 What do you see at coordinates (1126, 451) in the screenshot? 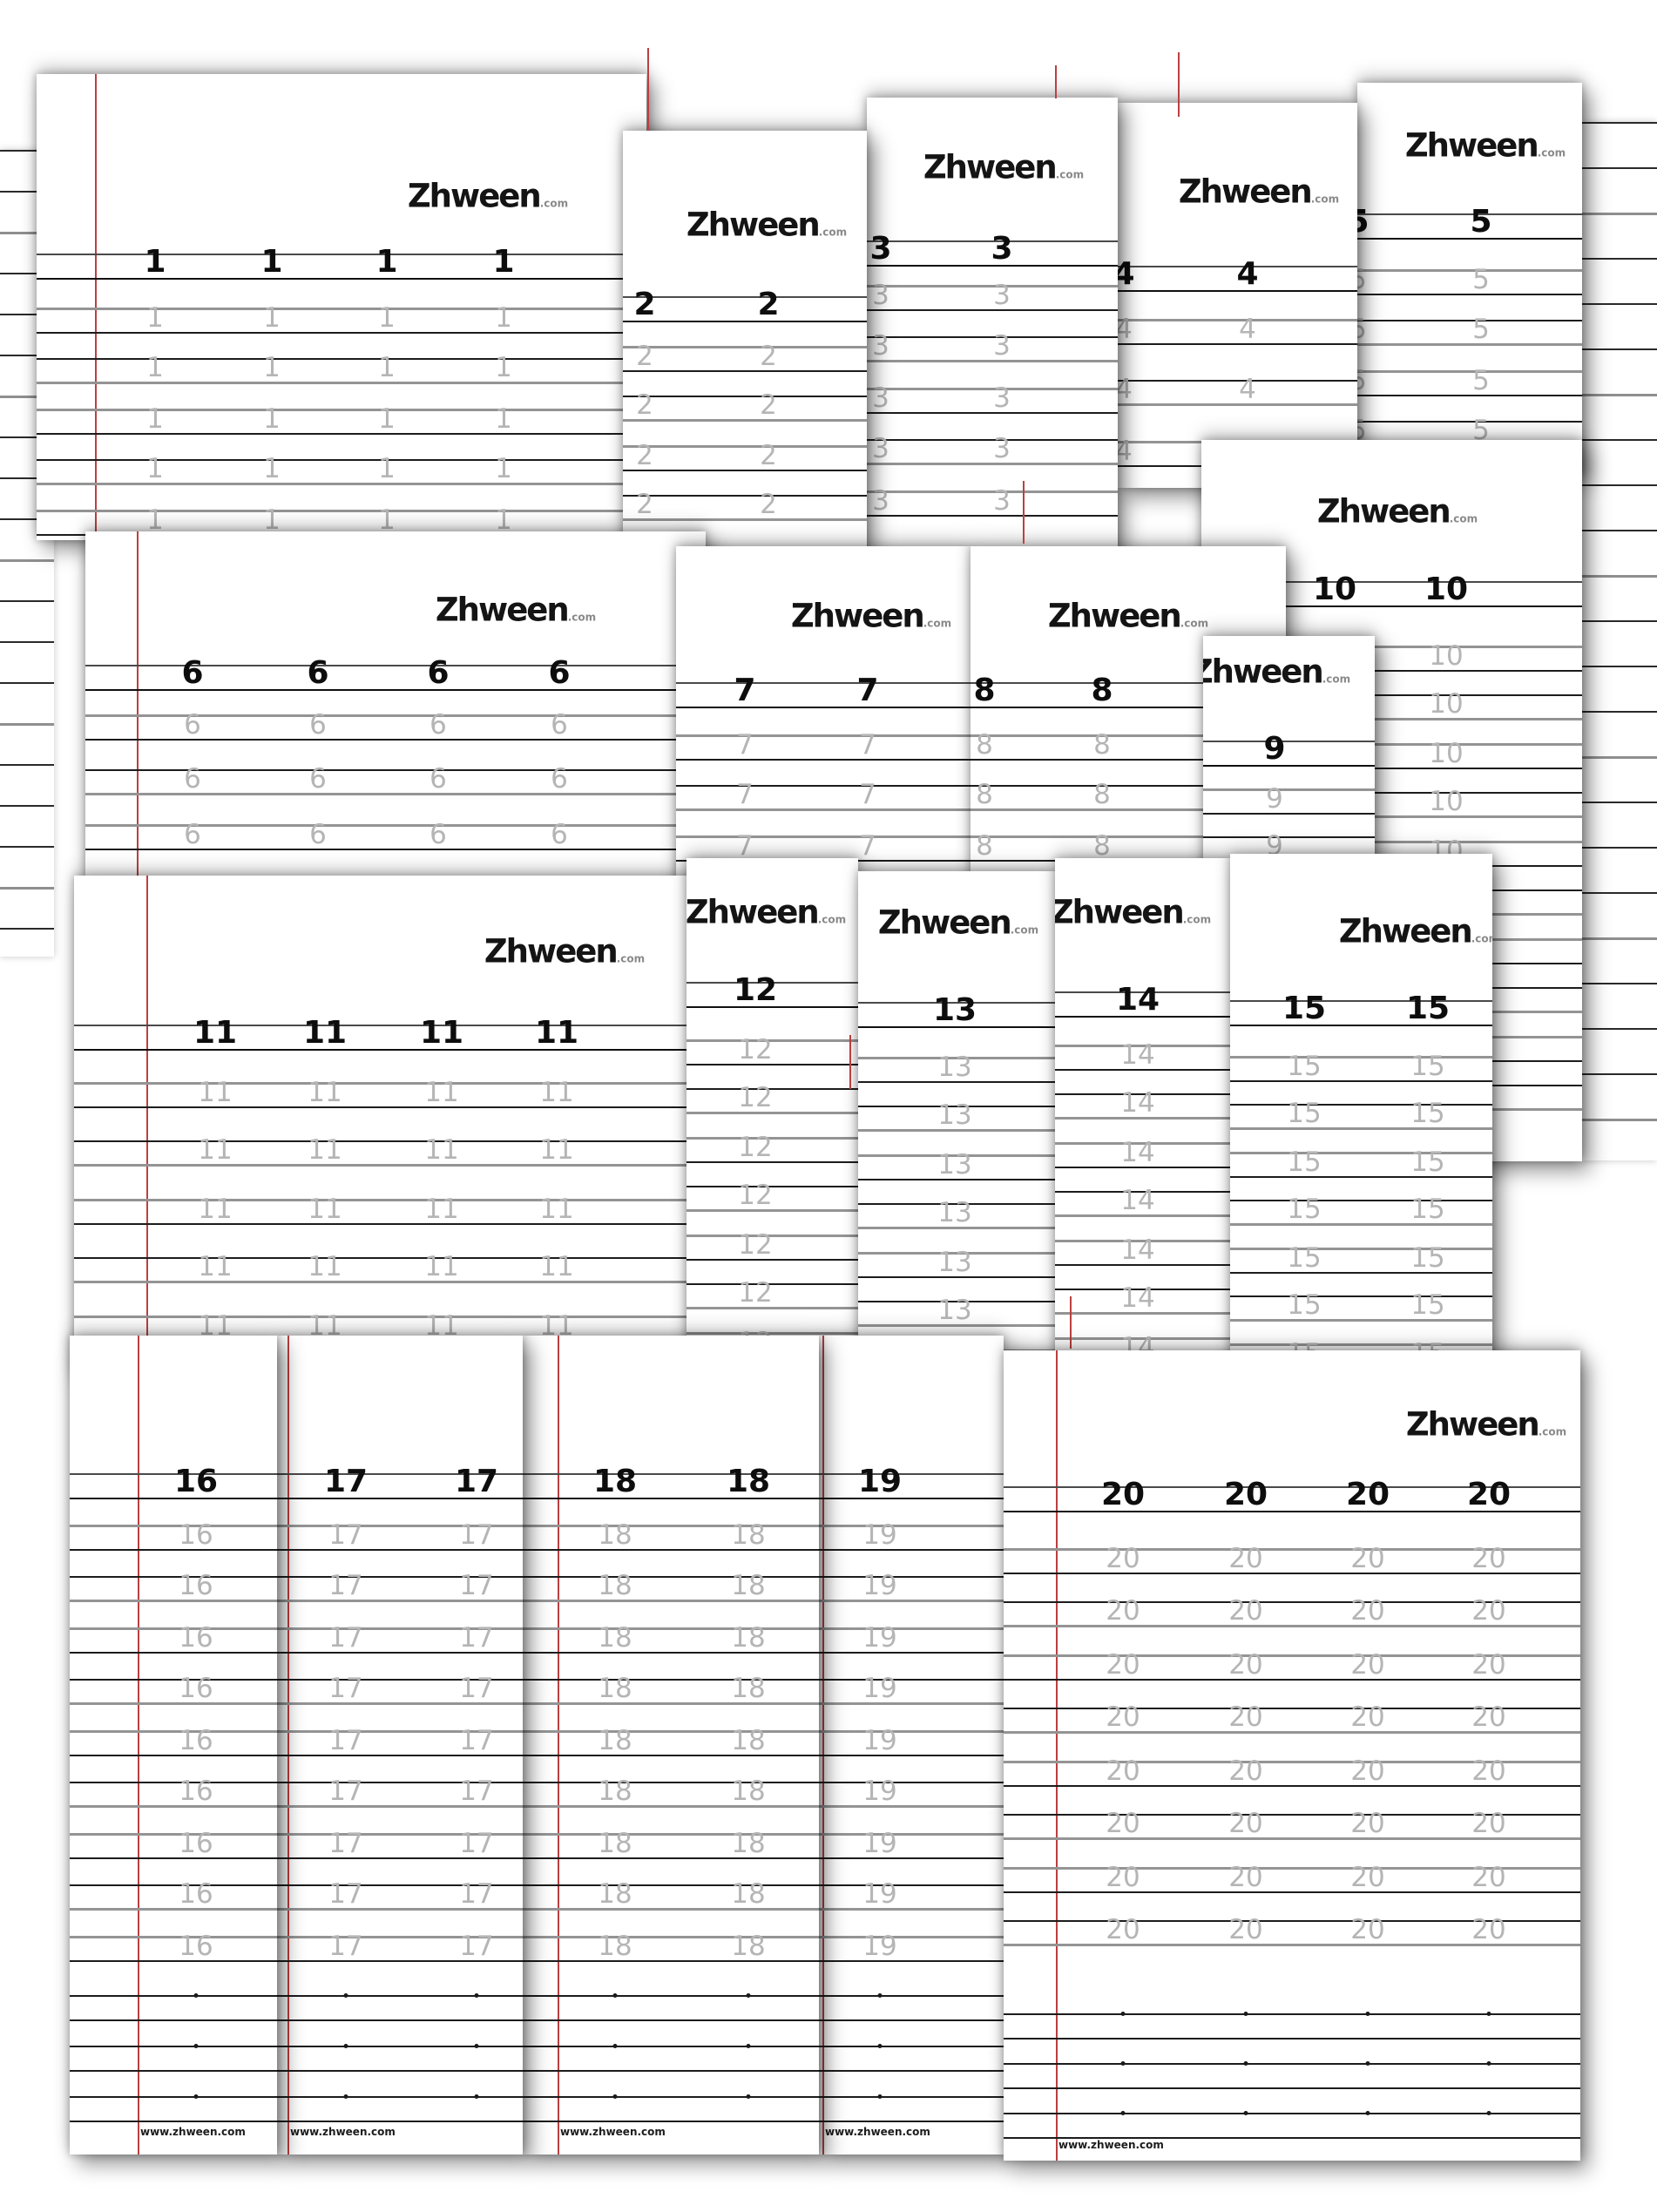
I see `trace-number: 4` at bounding box center [1126, 451].